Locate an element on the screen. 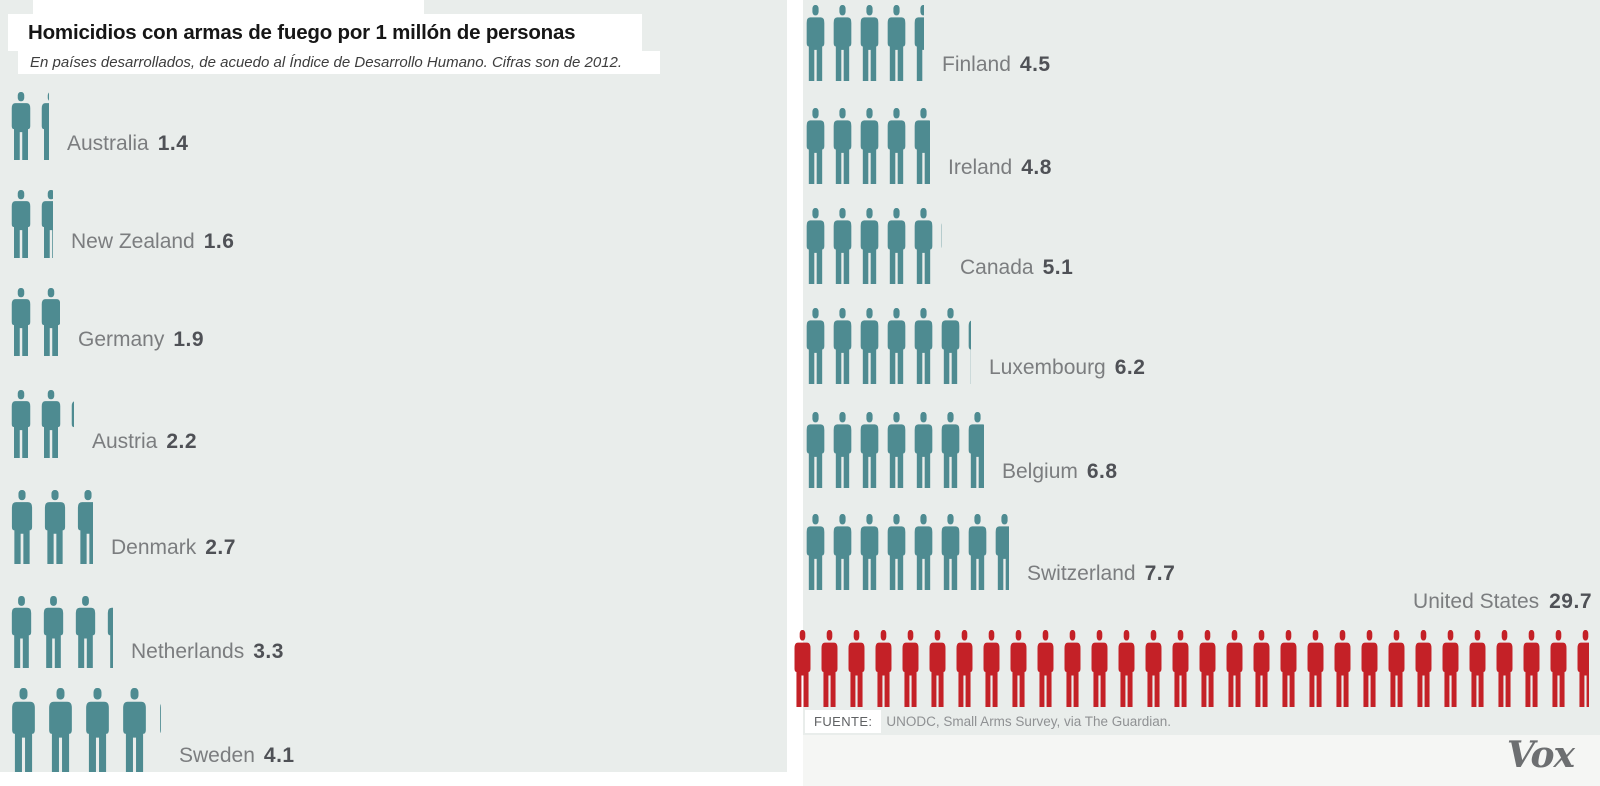 The image size is (1600, 786). pictogram-row: Switzerland 7.7 is located at coordinates (990, 552).